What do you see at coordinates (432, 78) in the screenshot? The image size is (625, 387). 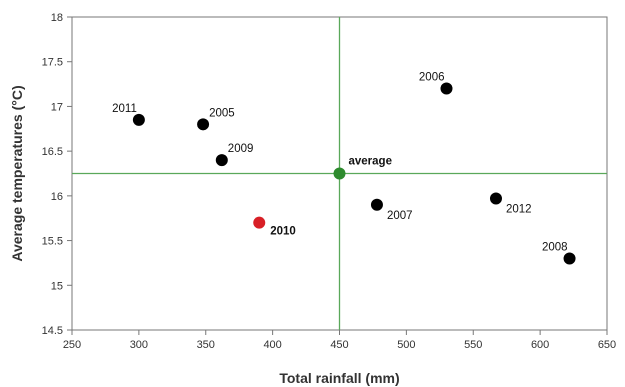 I see `point-label-2006: 2006` at bounding box center [432, 78].